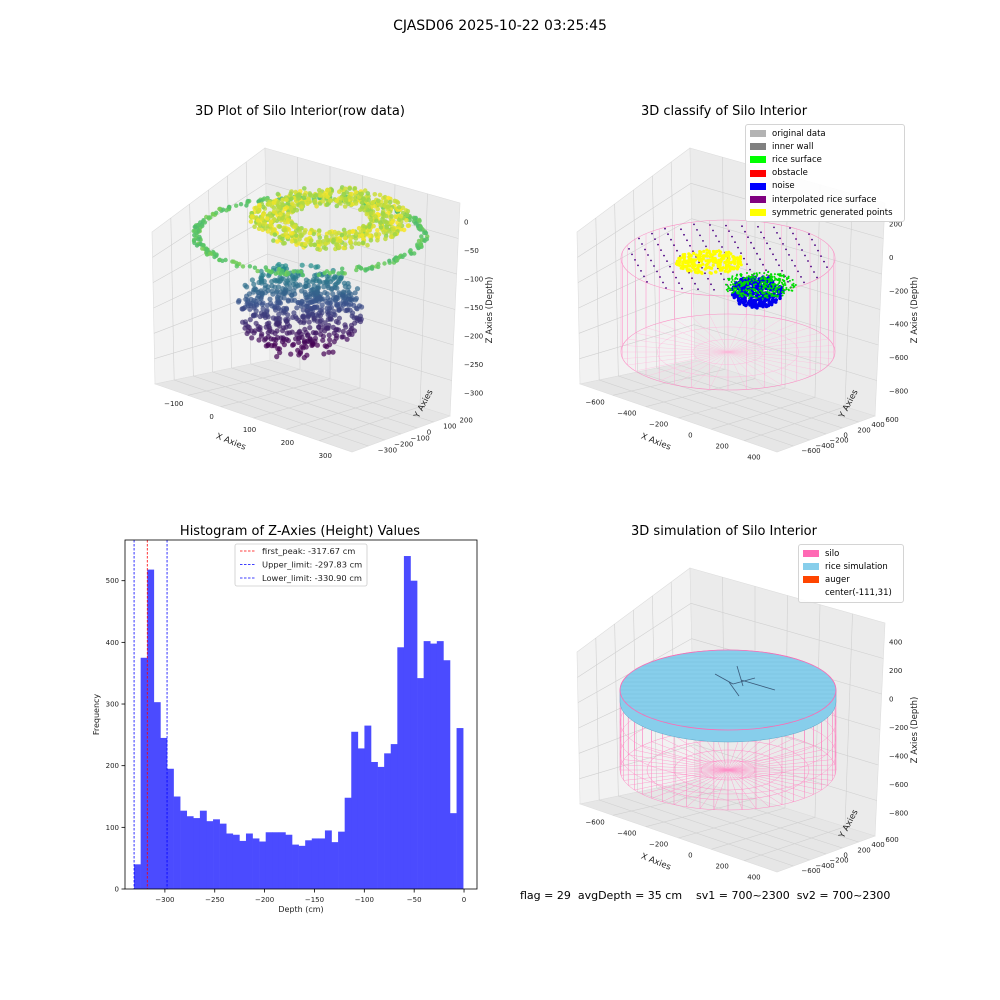 Image resolution: width=1000 pixels, height=1000 pixels. Describe the element at coordinates (301, 714) in the screenshot. I see `plot-frame` at that location.